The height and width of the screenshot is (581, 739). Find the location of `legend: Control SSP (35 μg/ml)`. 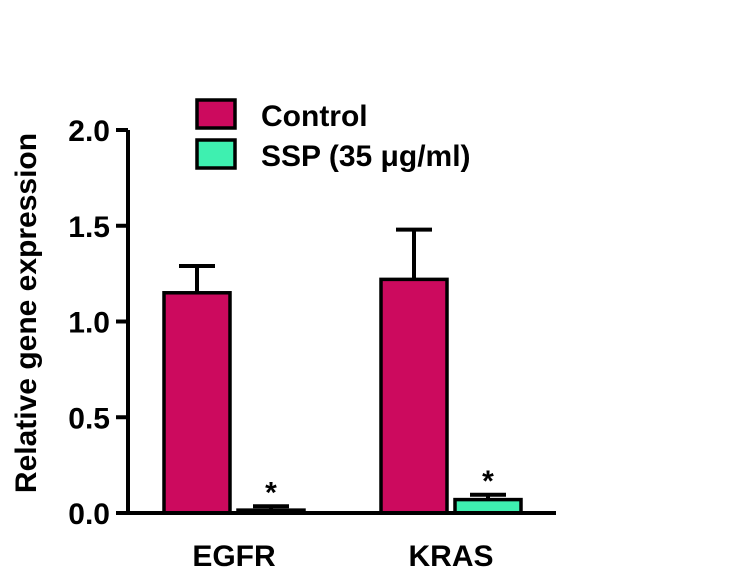

legend: Control SSP (35 μg/ml) is located at coordinates (333, 135).